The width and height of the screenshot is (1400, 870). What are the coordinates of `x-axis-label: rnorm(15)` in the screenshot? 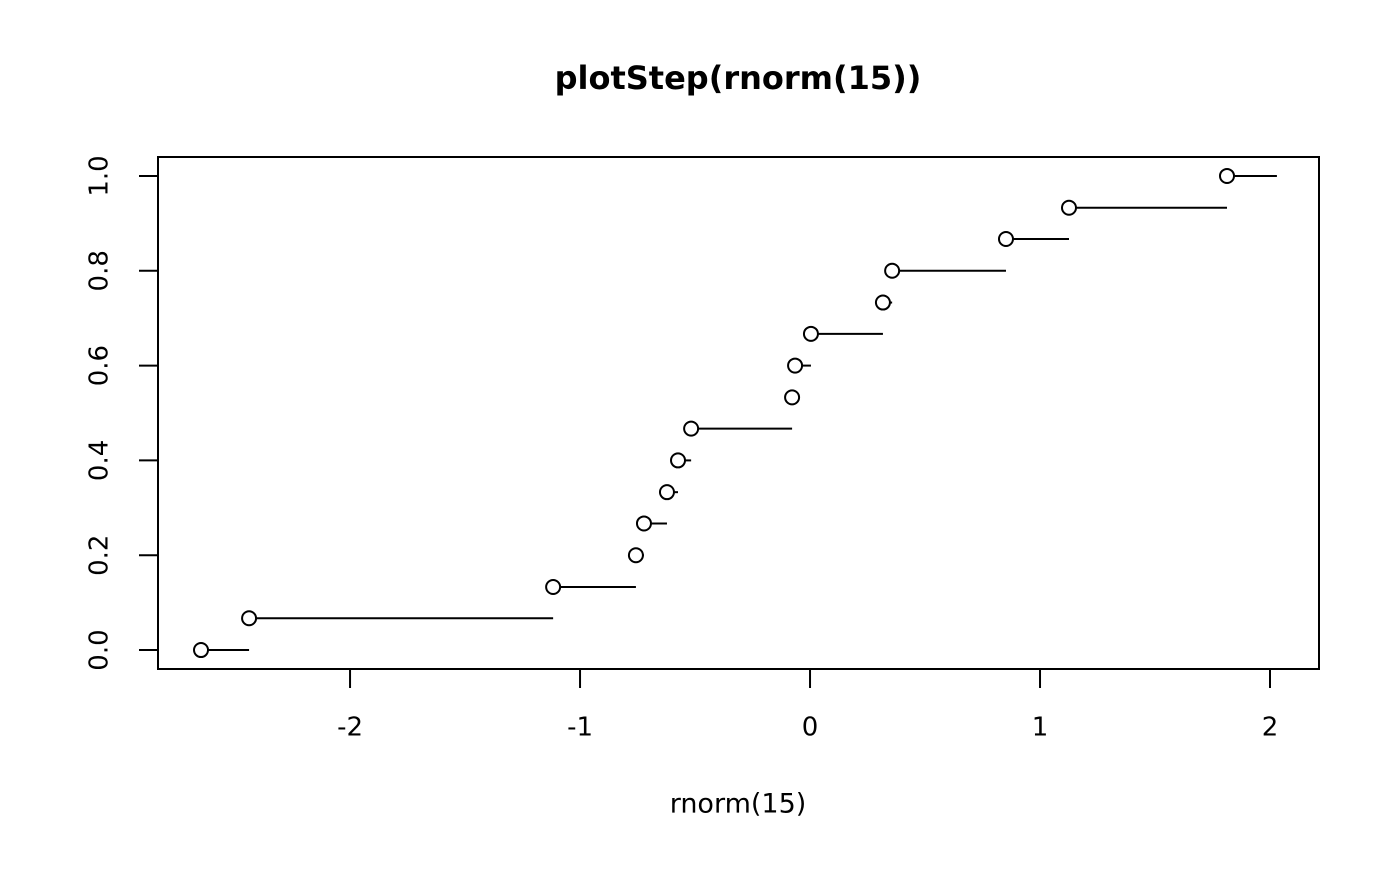 It's located at (738, 804).